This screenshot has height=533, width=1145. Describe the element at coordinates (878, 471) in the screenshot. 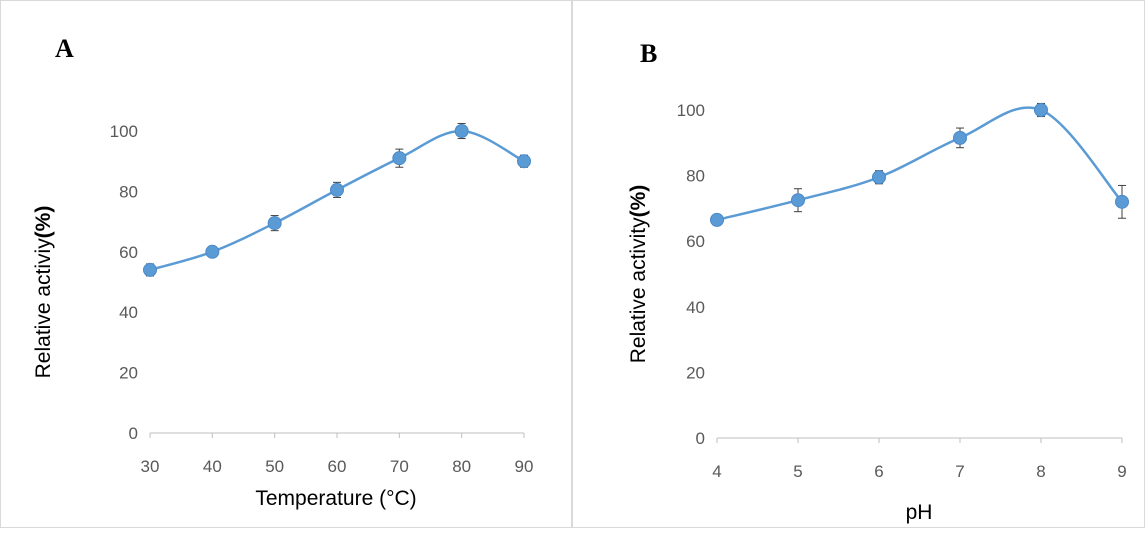

I see `chart-b-x-tick-label: 6` at that location.